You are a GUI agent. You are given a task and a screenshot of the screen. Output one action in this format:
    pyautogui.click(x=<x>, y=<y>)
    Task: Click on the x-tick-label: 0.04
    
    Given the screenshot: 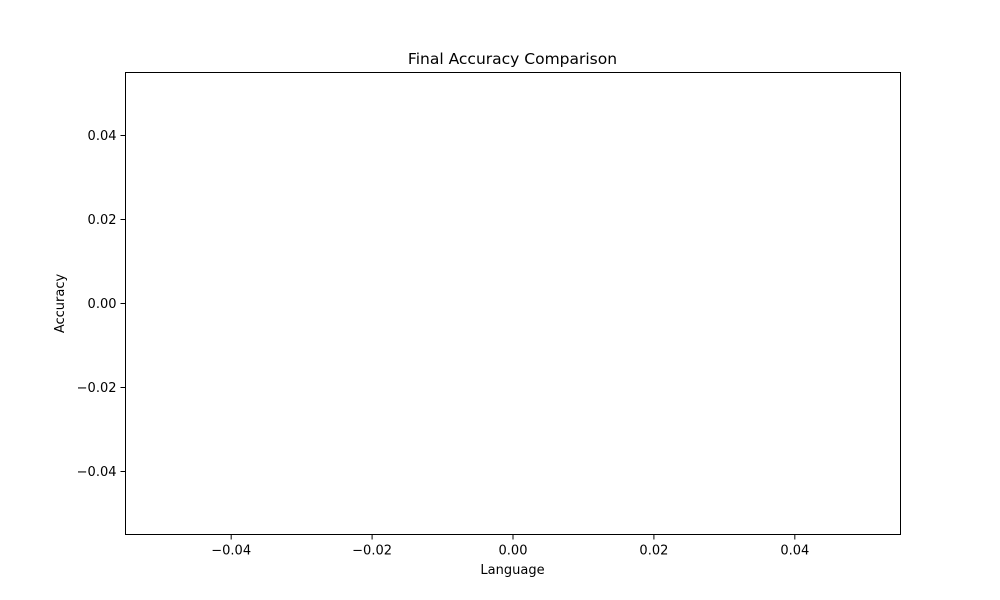 What is the action you would take?
    pyautogui.click(x=794, y=551)
    